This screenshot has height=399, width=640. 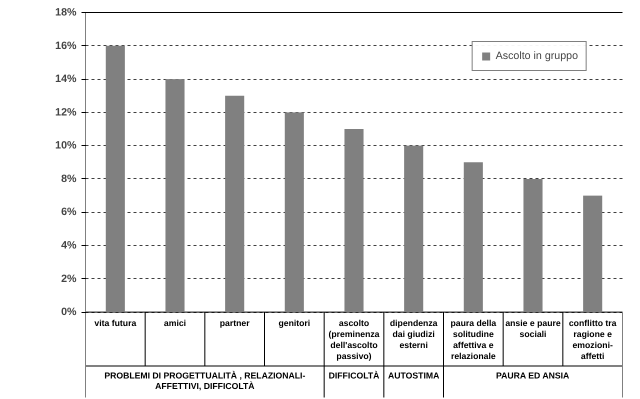 I want to click on y-tick-label: 0%, so click(x=69, y=312).